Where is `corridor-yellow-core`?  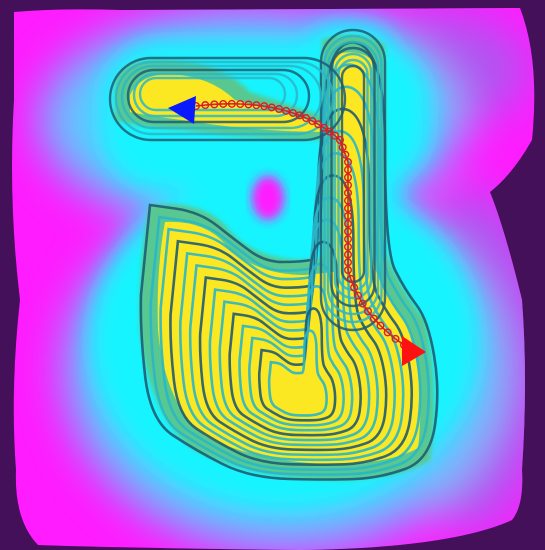
corridor-yellow-core is located at coordinates (230, 103).